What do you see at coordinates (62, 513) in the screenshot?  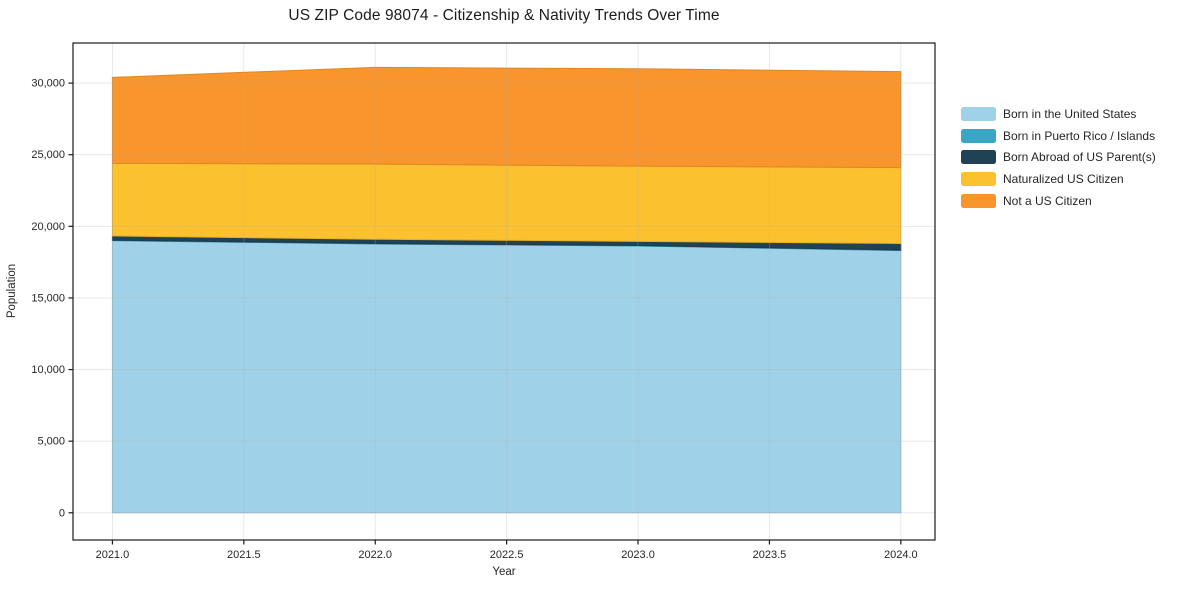 I see `y-tick-label: 0` at bounding box center [62, 513].